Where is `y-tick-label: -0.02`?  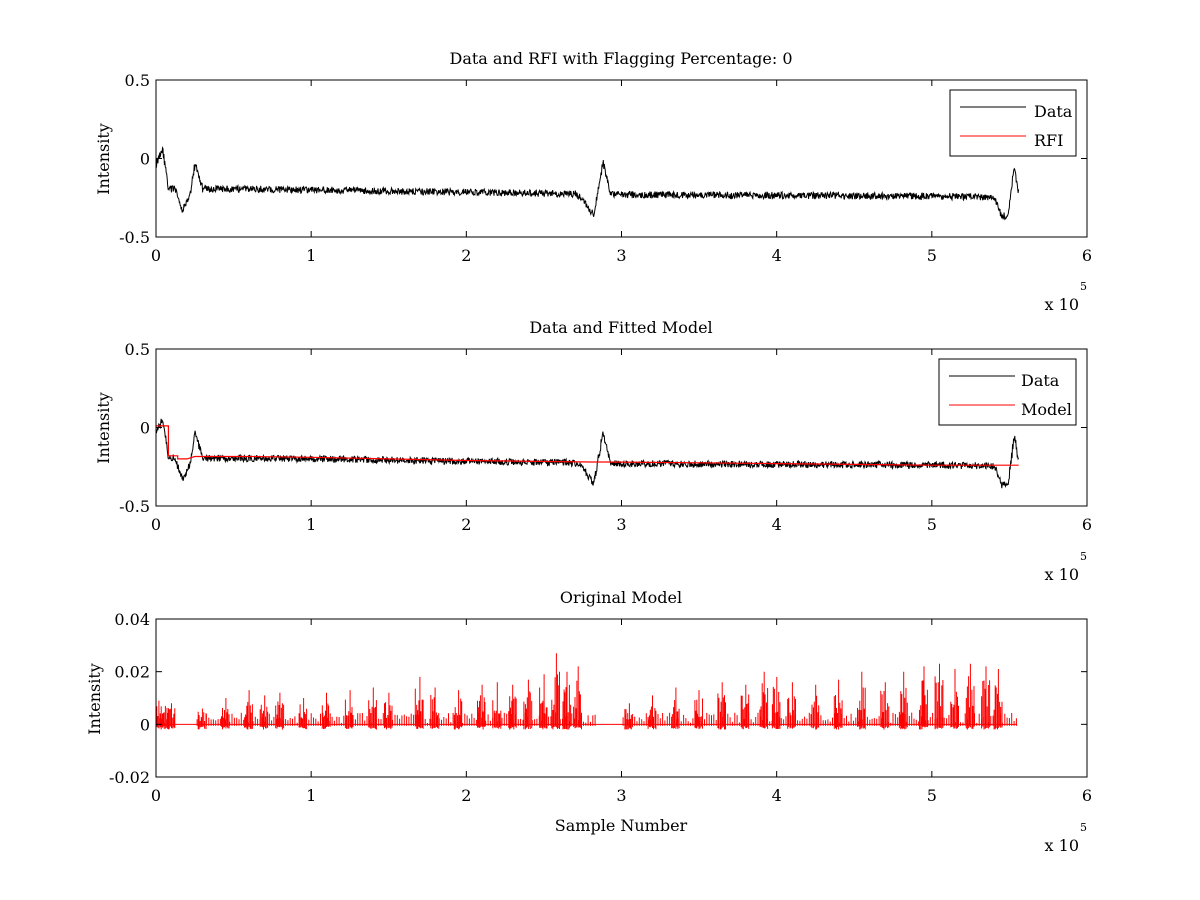 y-tick-label: -0.02 is located at coordinates (129, 777).